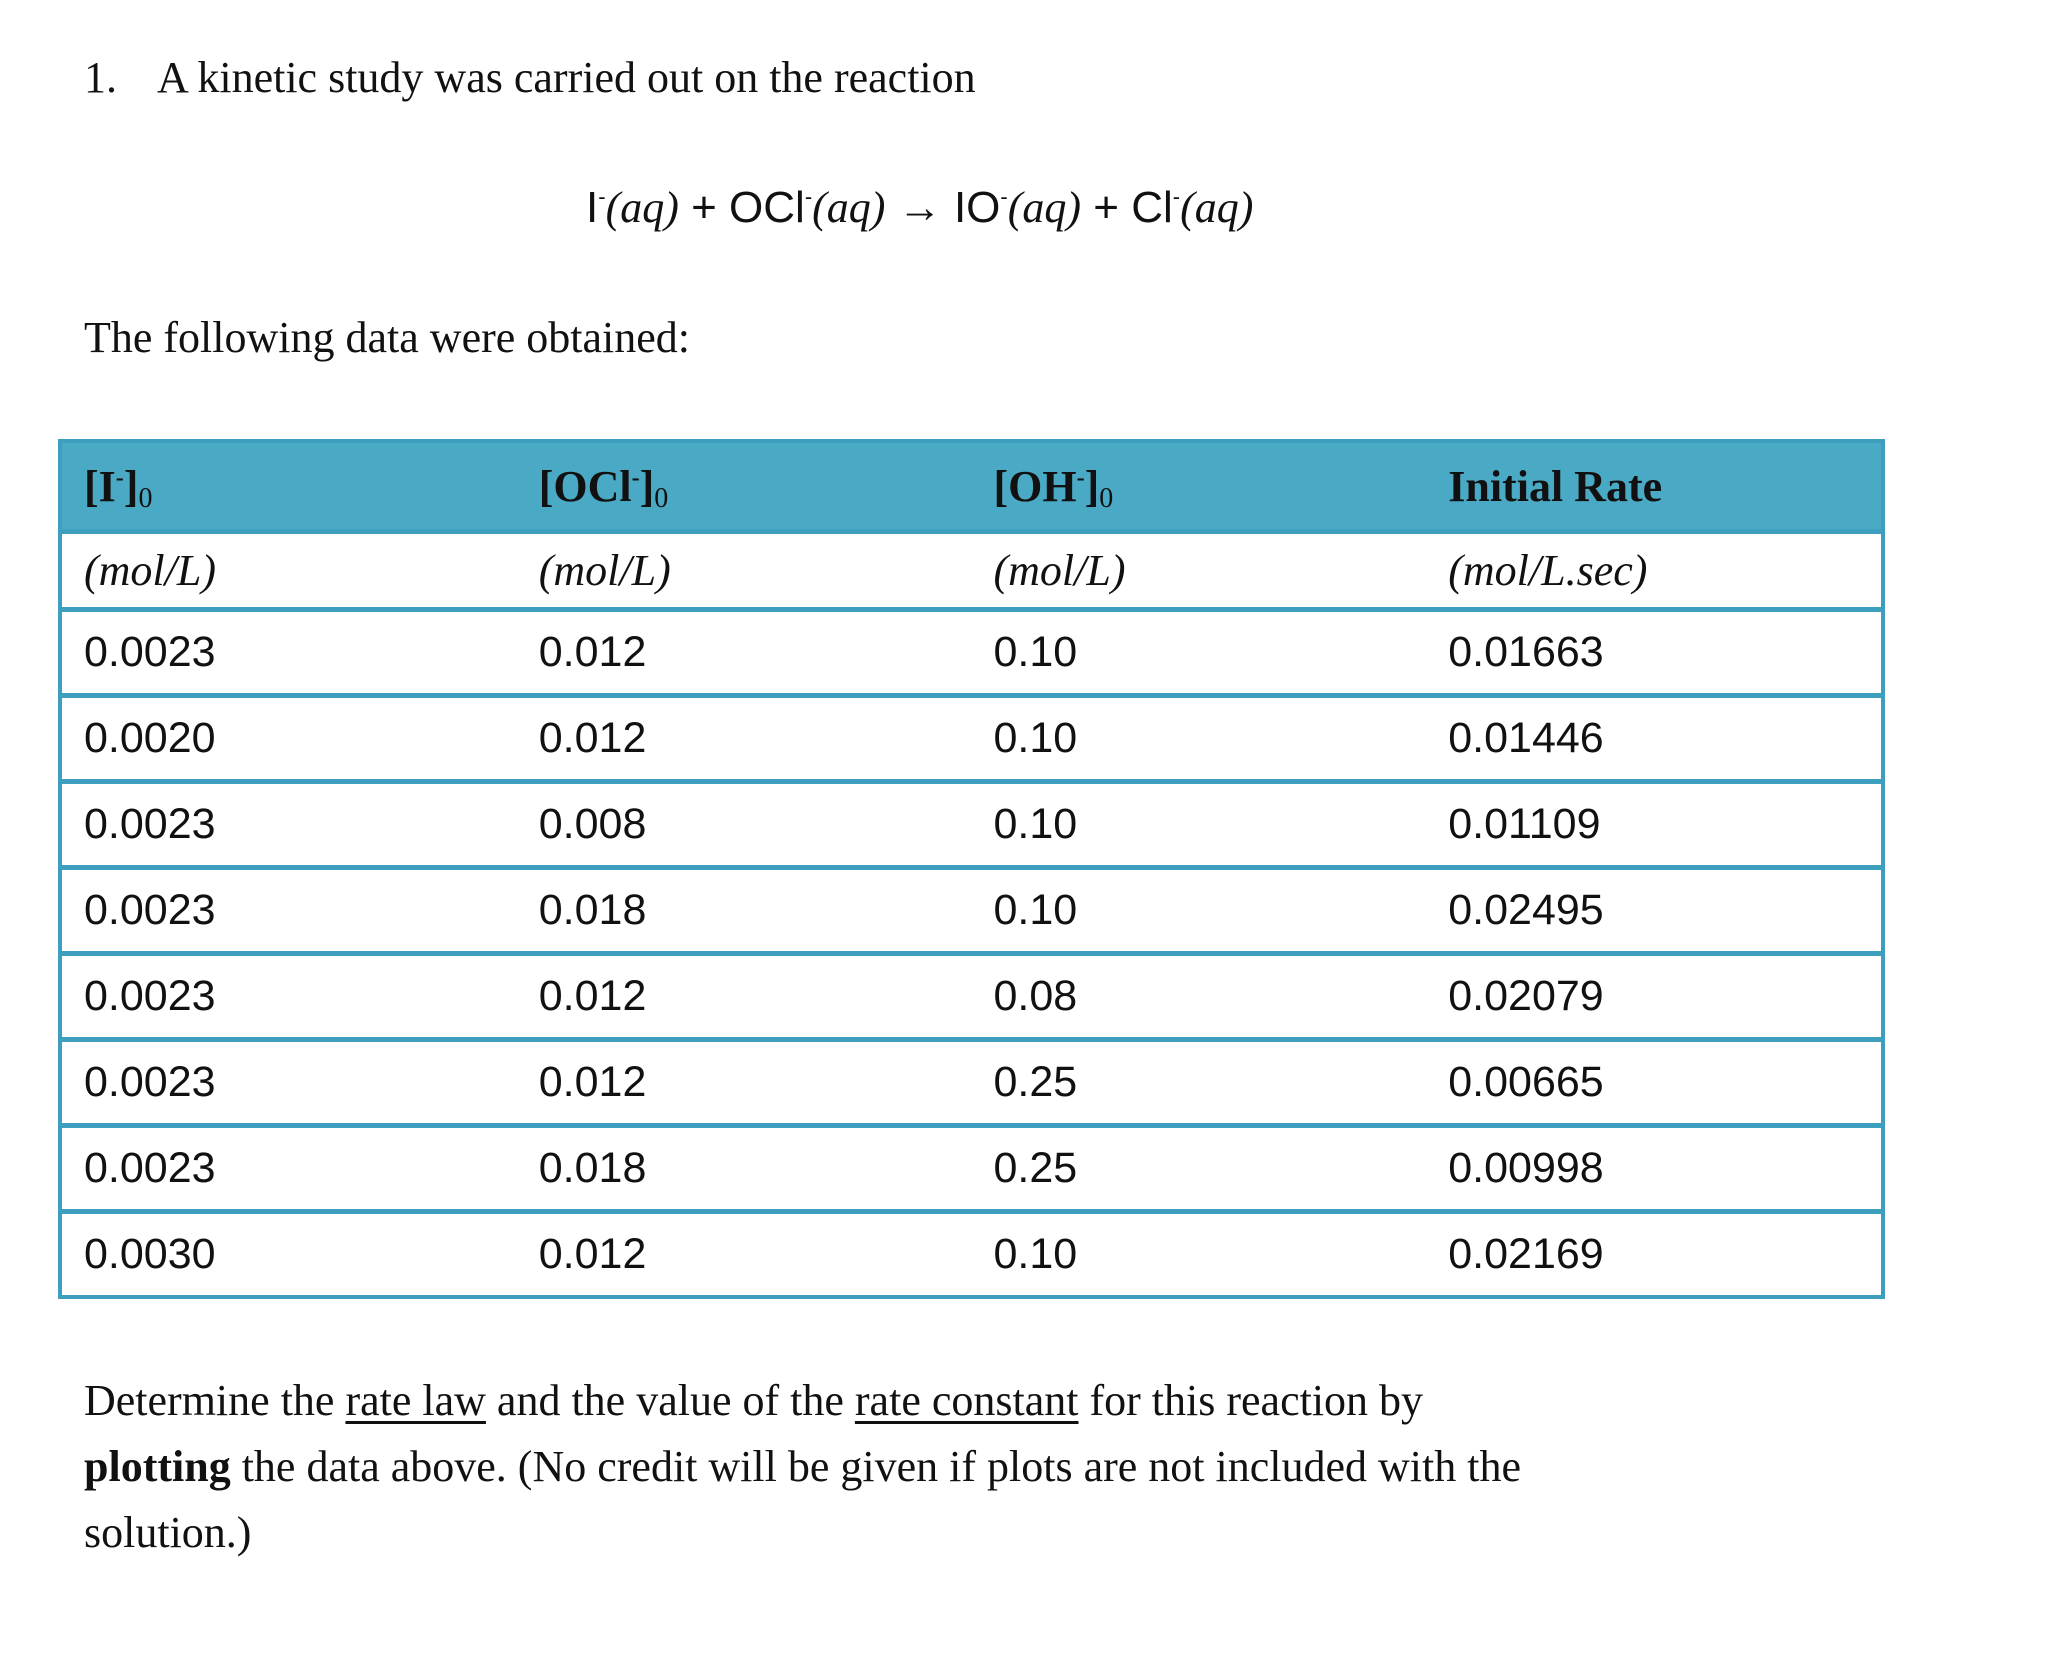 This screenshot has height=1664, width=2046. Describe the element at coordinates (971, 1252) in the screenshot. I see `table-row: 0.0030 0.012 0.10 0.02169` at that location.